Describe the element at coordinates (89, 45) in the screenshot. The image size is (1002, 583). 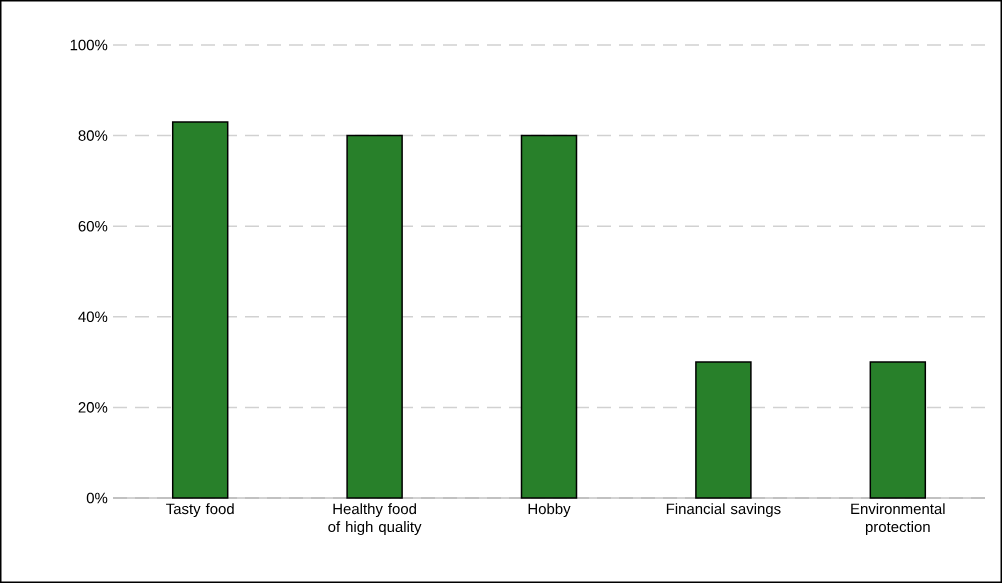
I see `y-tick-label: 100%` at that location.